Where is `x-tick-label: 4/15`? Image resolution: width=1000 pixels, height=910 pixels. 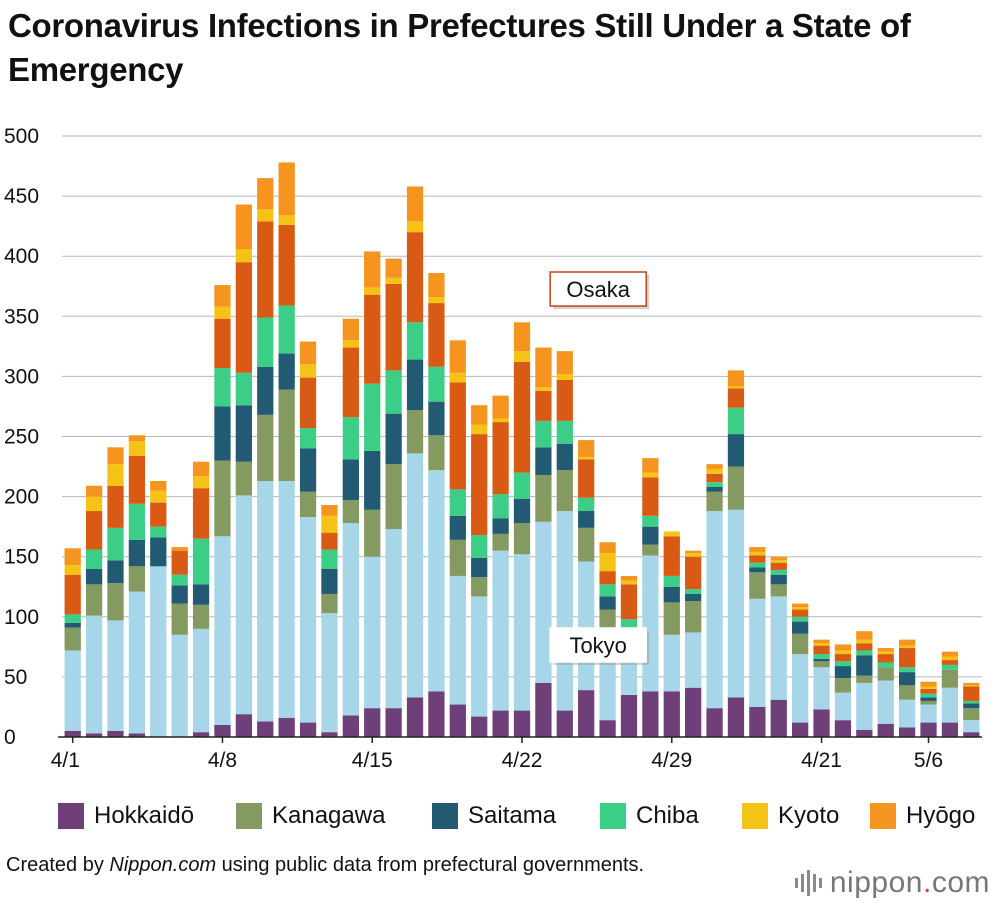
x-tick-label: 4/15 is located at coordinates (372, 760).